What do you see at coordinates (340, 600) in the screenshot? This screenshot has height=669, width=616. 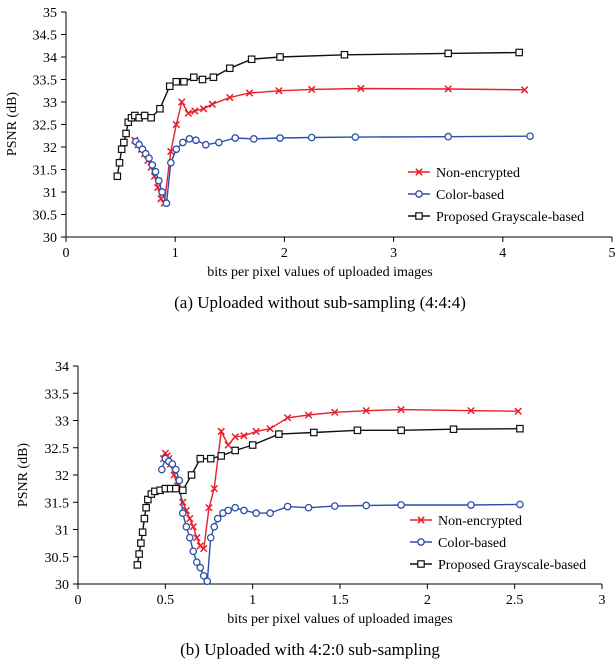 I see `x-tick-label: 1.5` at bounding box center [340, 600].